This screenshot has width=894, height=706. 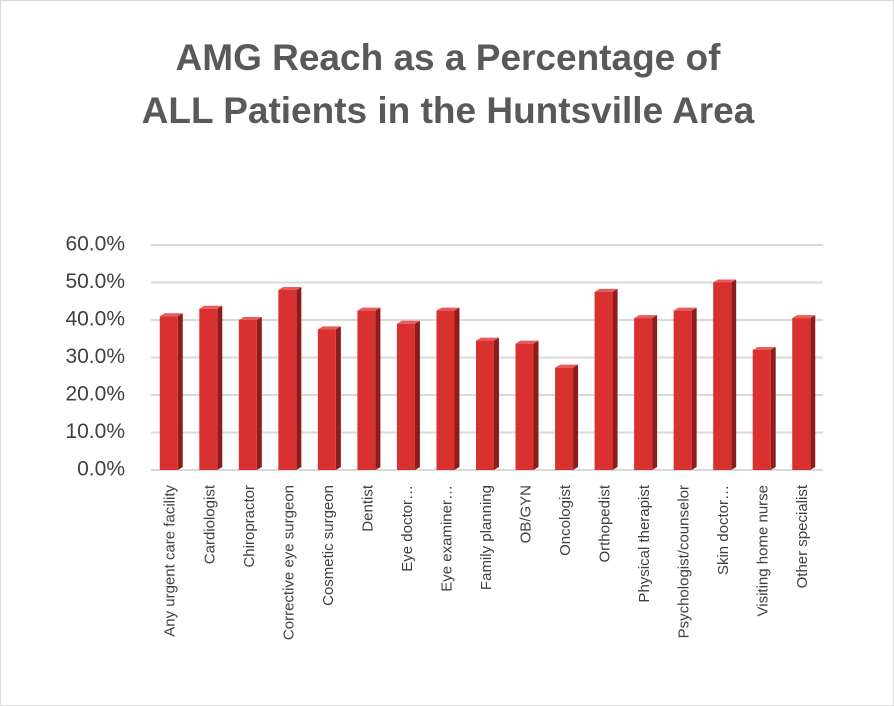 What do you see at coordinates (95, 319) in the screenshot?
I see `y-tick-label: 40.0%` at bounding box center [95, 319].